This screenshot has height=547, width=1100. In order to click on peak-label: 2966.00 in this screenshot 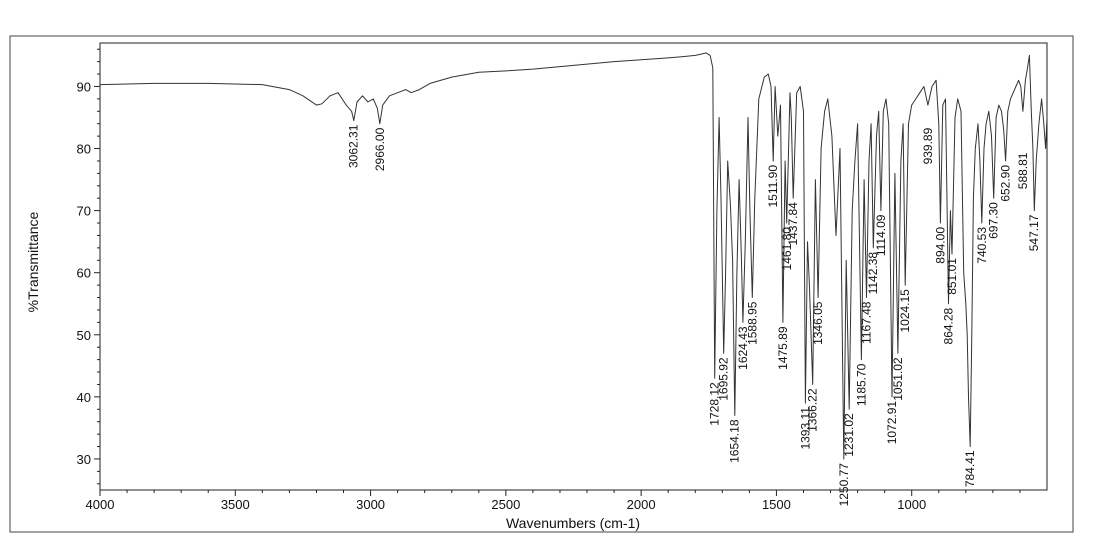, I will do `click(380, 149)`.